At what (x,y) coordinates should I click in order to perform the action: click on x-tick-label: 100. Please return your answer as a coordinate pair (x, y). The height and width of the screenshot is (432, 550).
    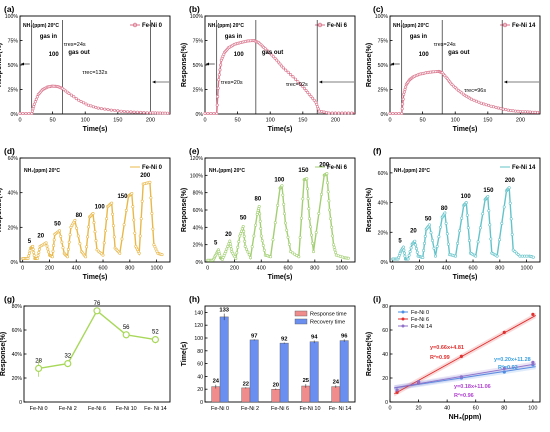
    Looking at the image, I should click on (455, 121).